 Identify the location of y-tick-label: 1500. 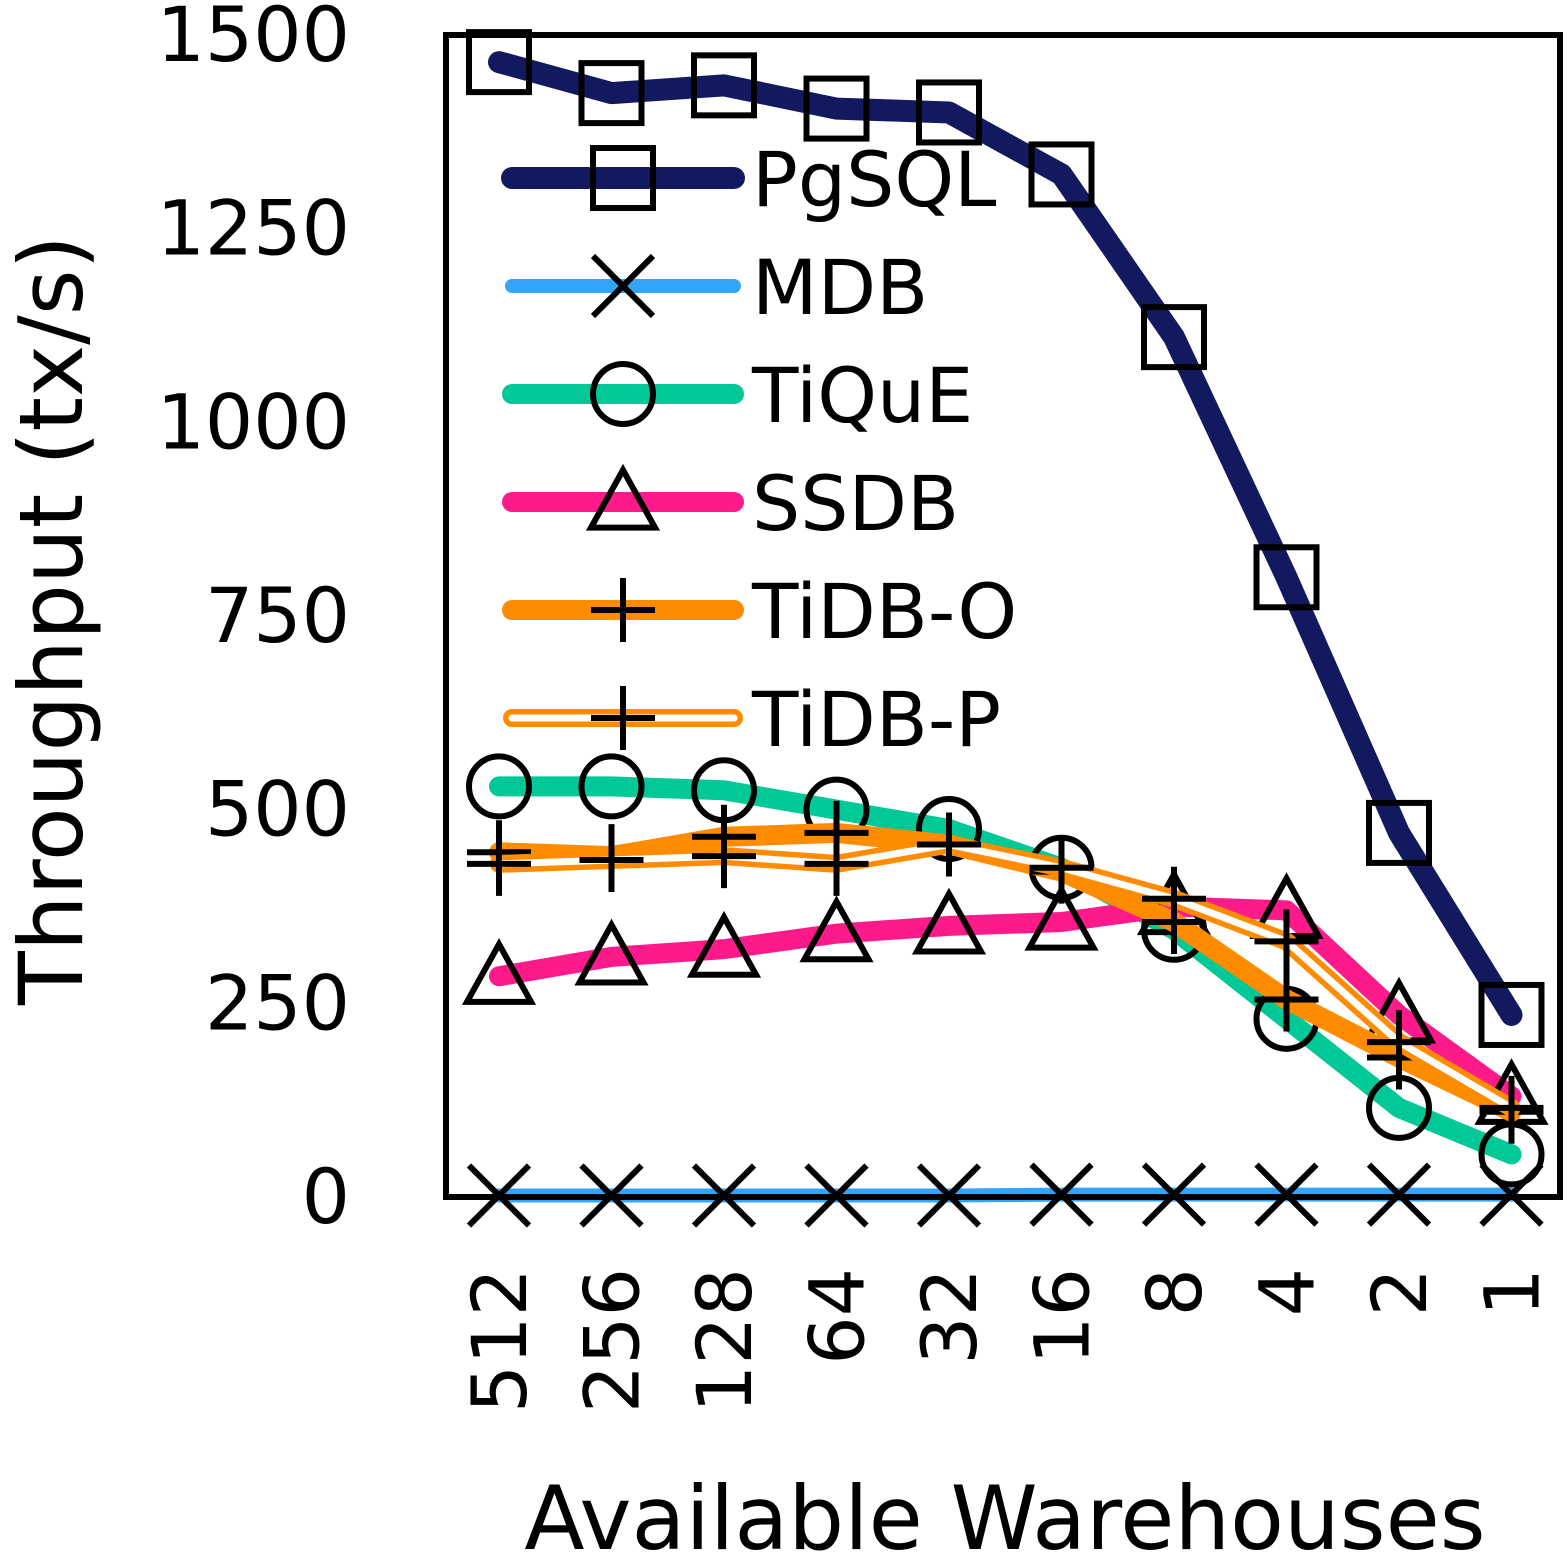
(253, 39).